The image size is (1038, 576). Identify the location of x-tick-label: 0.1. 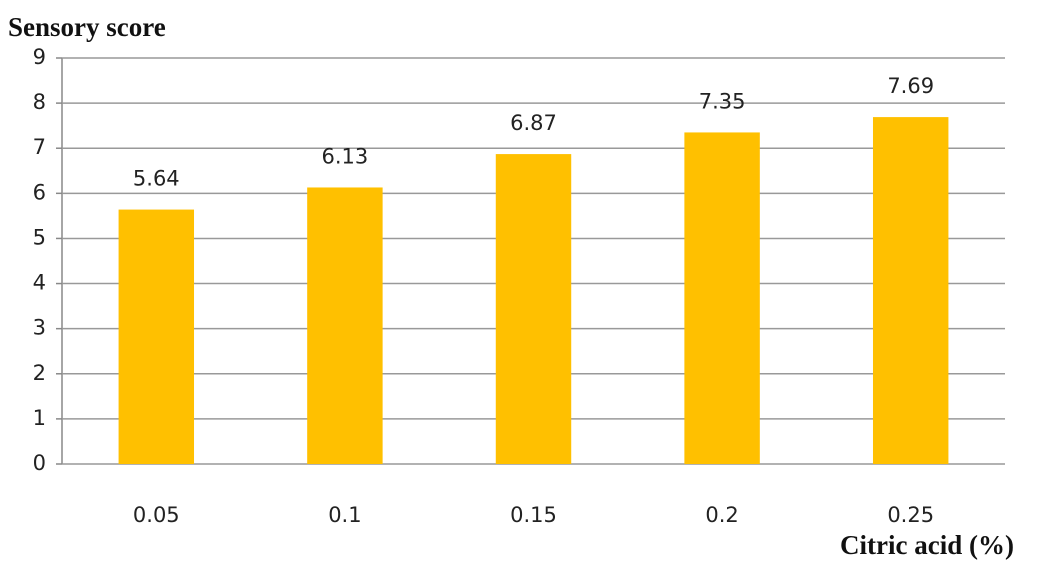
(344, 515).